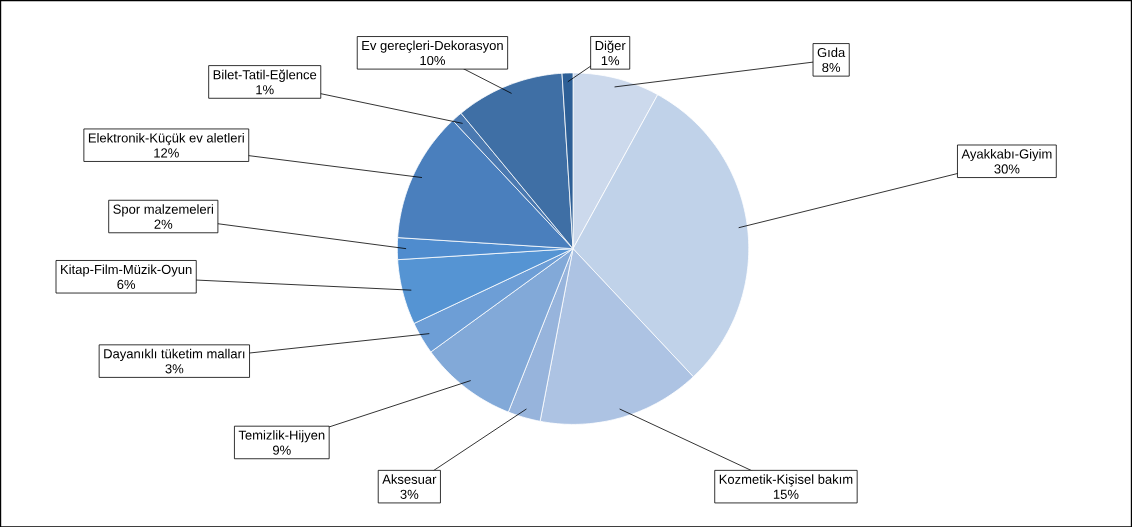 The width and height of the screenshot is (1132, 527). What do you see at coordinates (409, 479) in the screenshot?
I see `slice-label: Aksesuar` at bounding box center [409, 479].